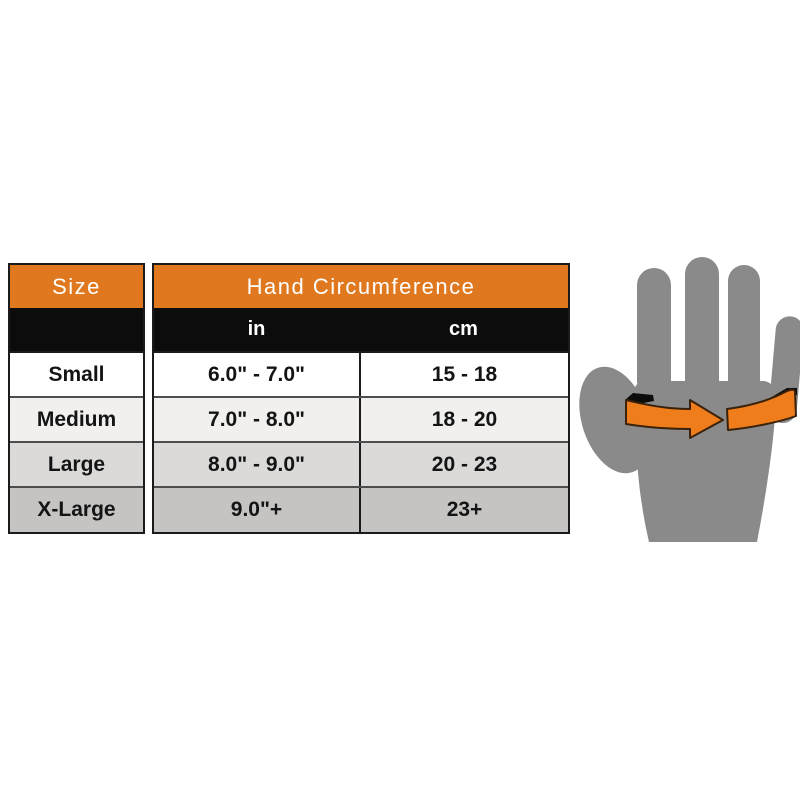 The width and height of the screenshot is (800, 800). Describe the element at coordinates (463, 329) in the screenshot. I see `unit-label-centimeters: cm` at that location.